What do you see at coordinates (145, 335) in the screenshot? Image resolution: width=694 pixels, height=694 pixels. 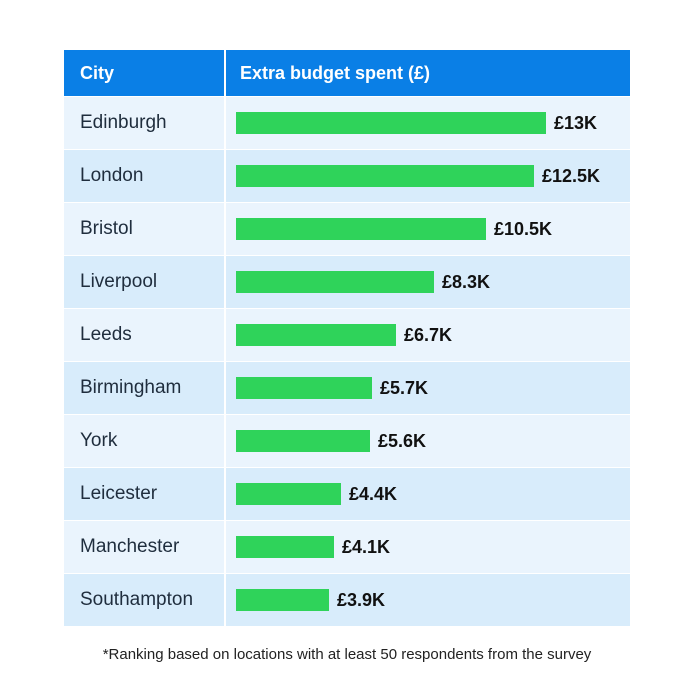 I see `city-label: Leeds` at bounding box center [145, 335].